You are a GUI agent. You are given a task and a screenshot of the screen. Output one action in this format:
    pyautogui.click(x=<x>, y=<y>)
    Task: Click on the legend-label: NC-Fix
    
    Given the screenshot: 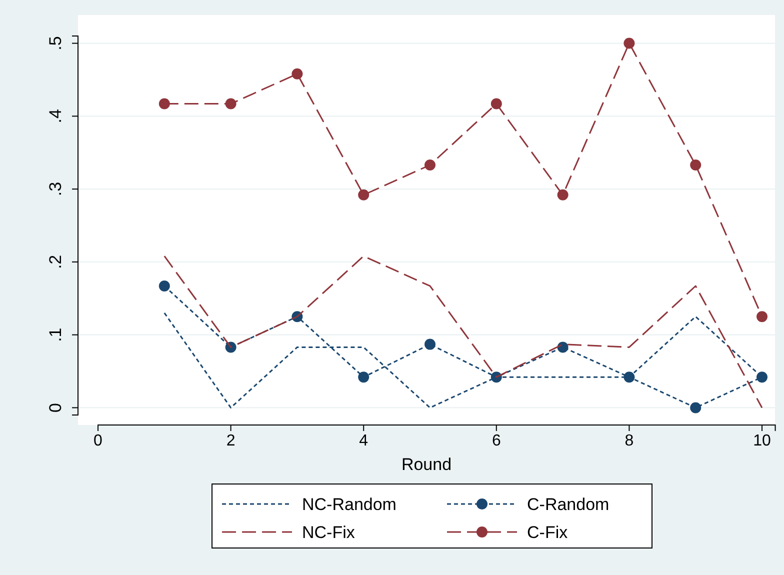 What is the action you would take?
    pyautogui.click(x=329, y=532)
    